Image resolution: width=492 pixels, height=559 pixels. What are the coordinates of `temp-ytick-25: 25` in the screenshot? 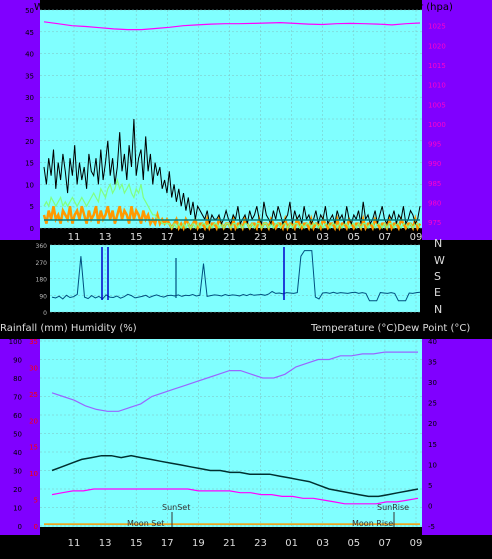 It's located at (432, 404).